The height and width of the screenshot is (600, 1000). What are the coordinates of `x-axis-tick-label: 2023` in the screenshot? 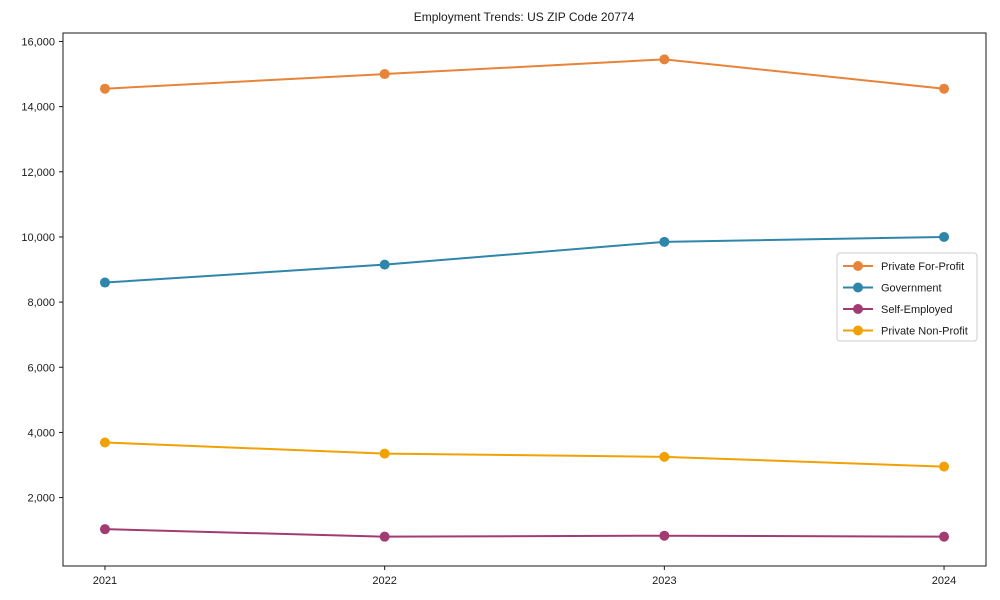 It's located at (664, 581).